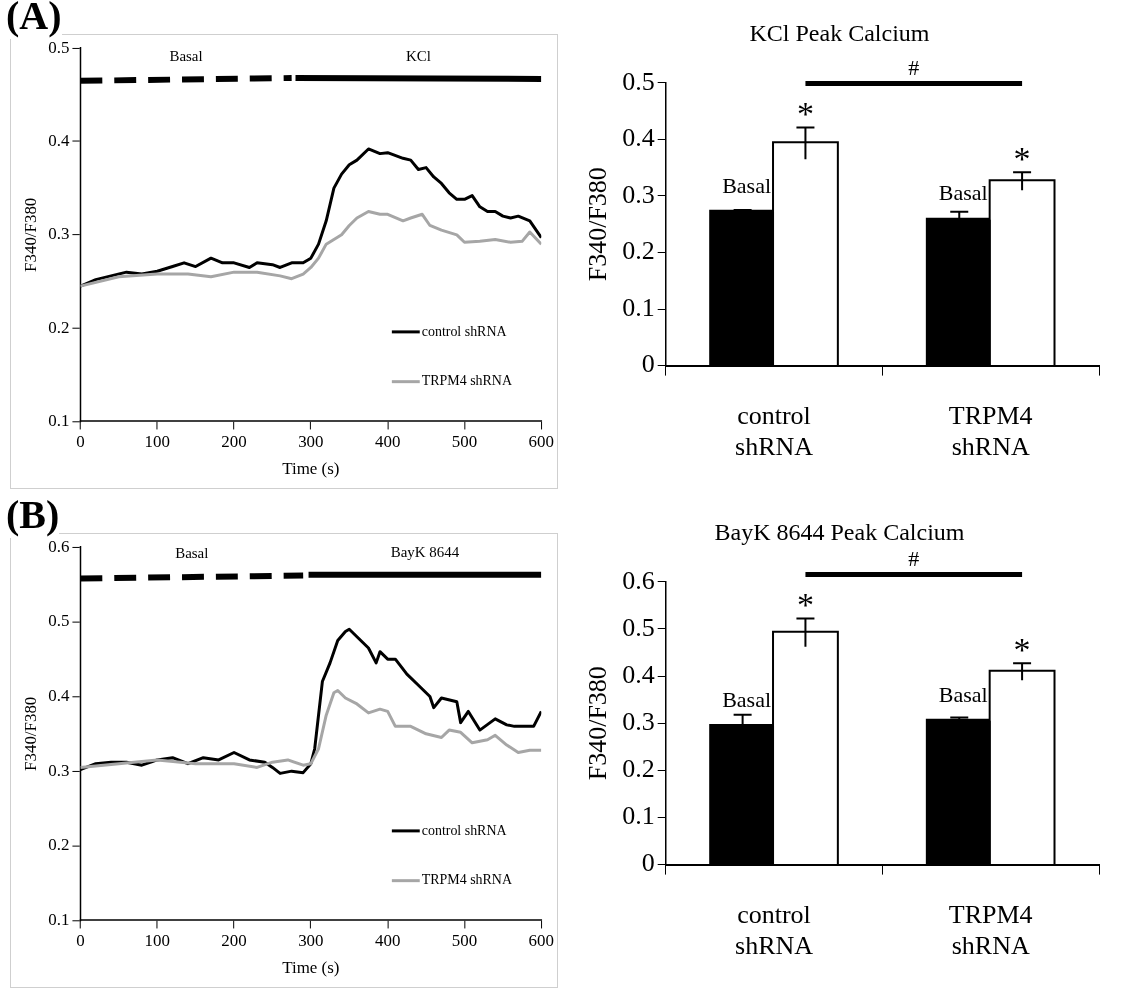  What do you see at coordinates (418, 55) in the screenshot?
I see `series-label: KCl` at bounding box center [418, 55].